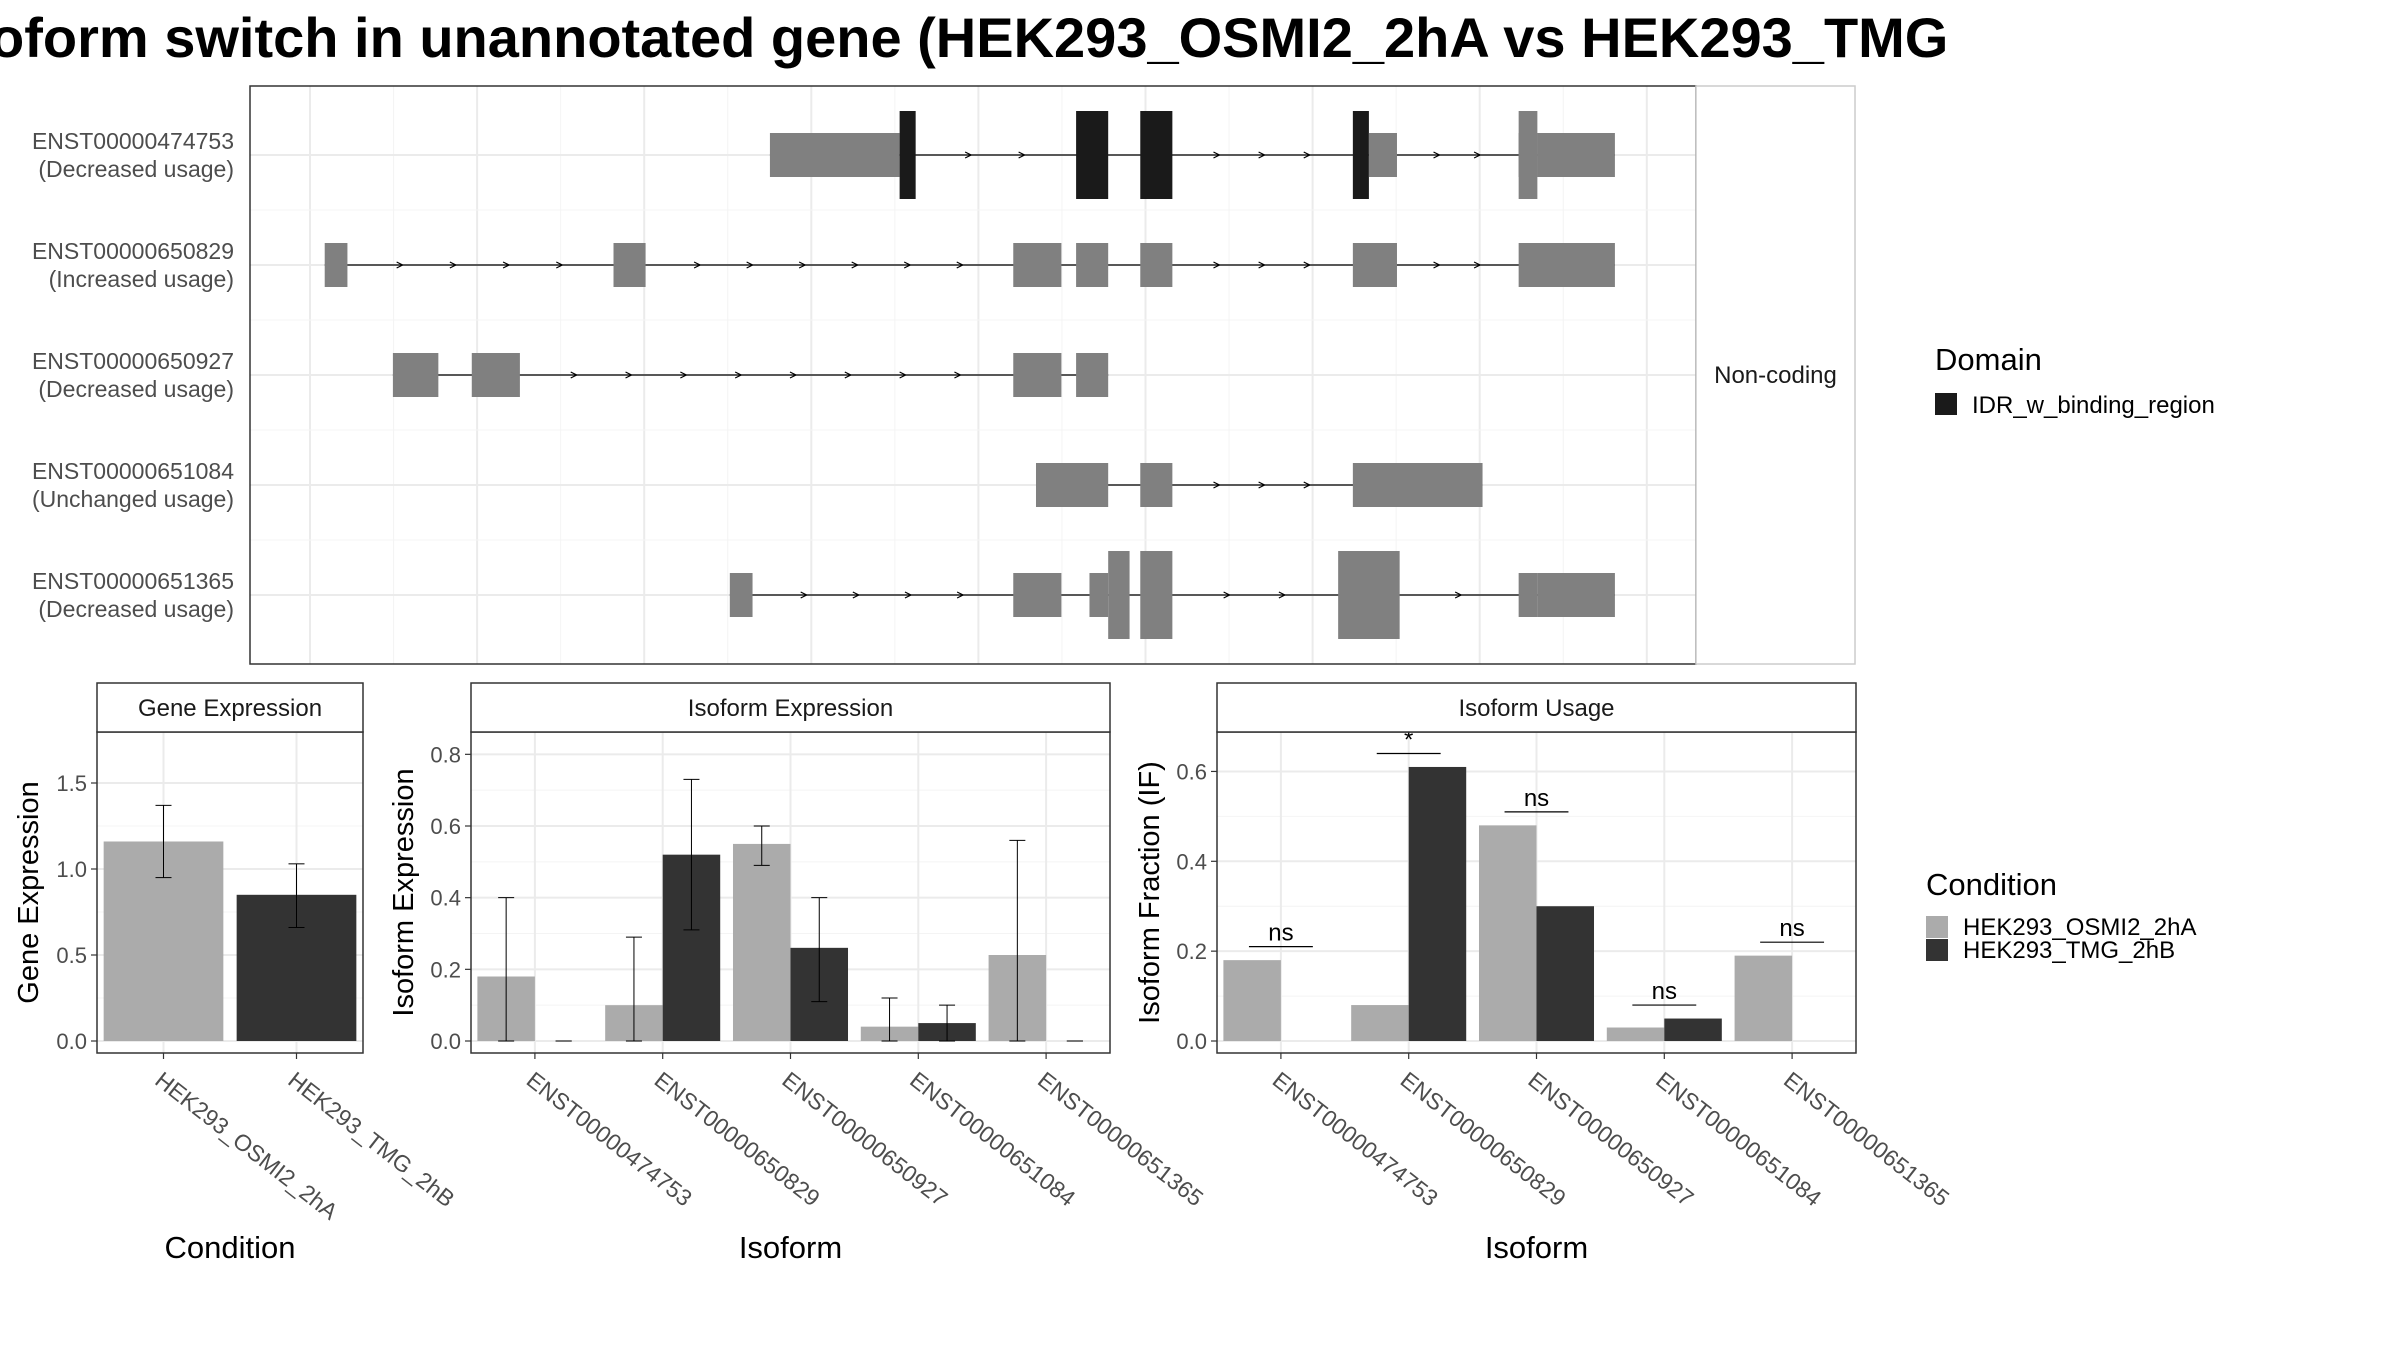 This screenshot has height=1350, width=2400. Describe the element at coordinates (1150, 892) in the screenshot. I see `y-axis-label: Isoform Fraction (IF)` at that location.